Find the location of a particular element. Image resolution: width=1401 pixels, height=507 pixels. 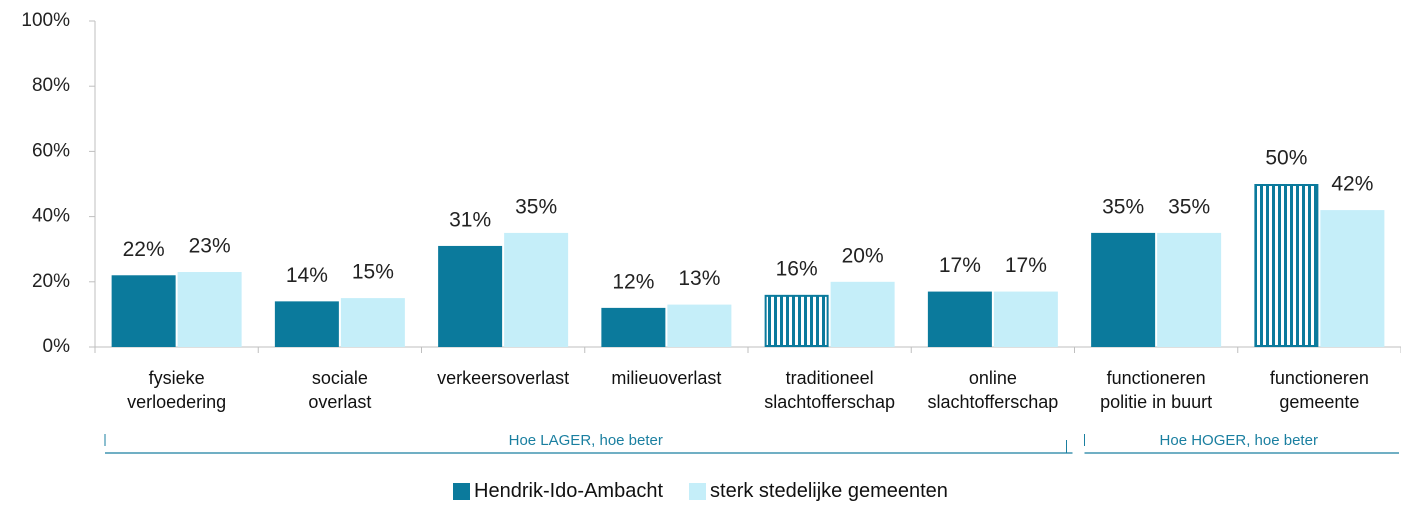

y-tick-label: 0% is located at coordinates (57, 346).